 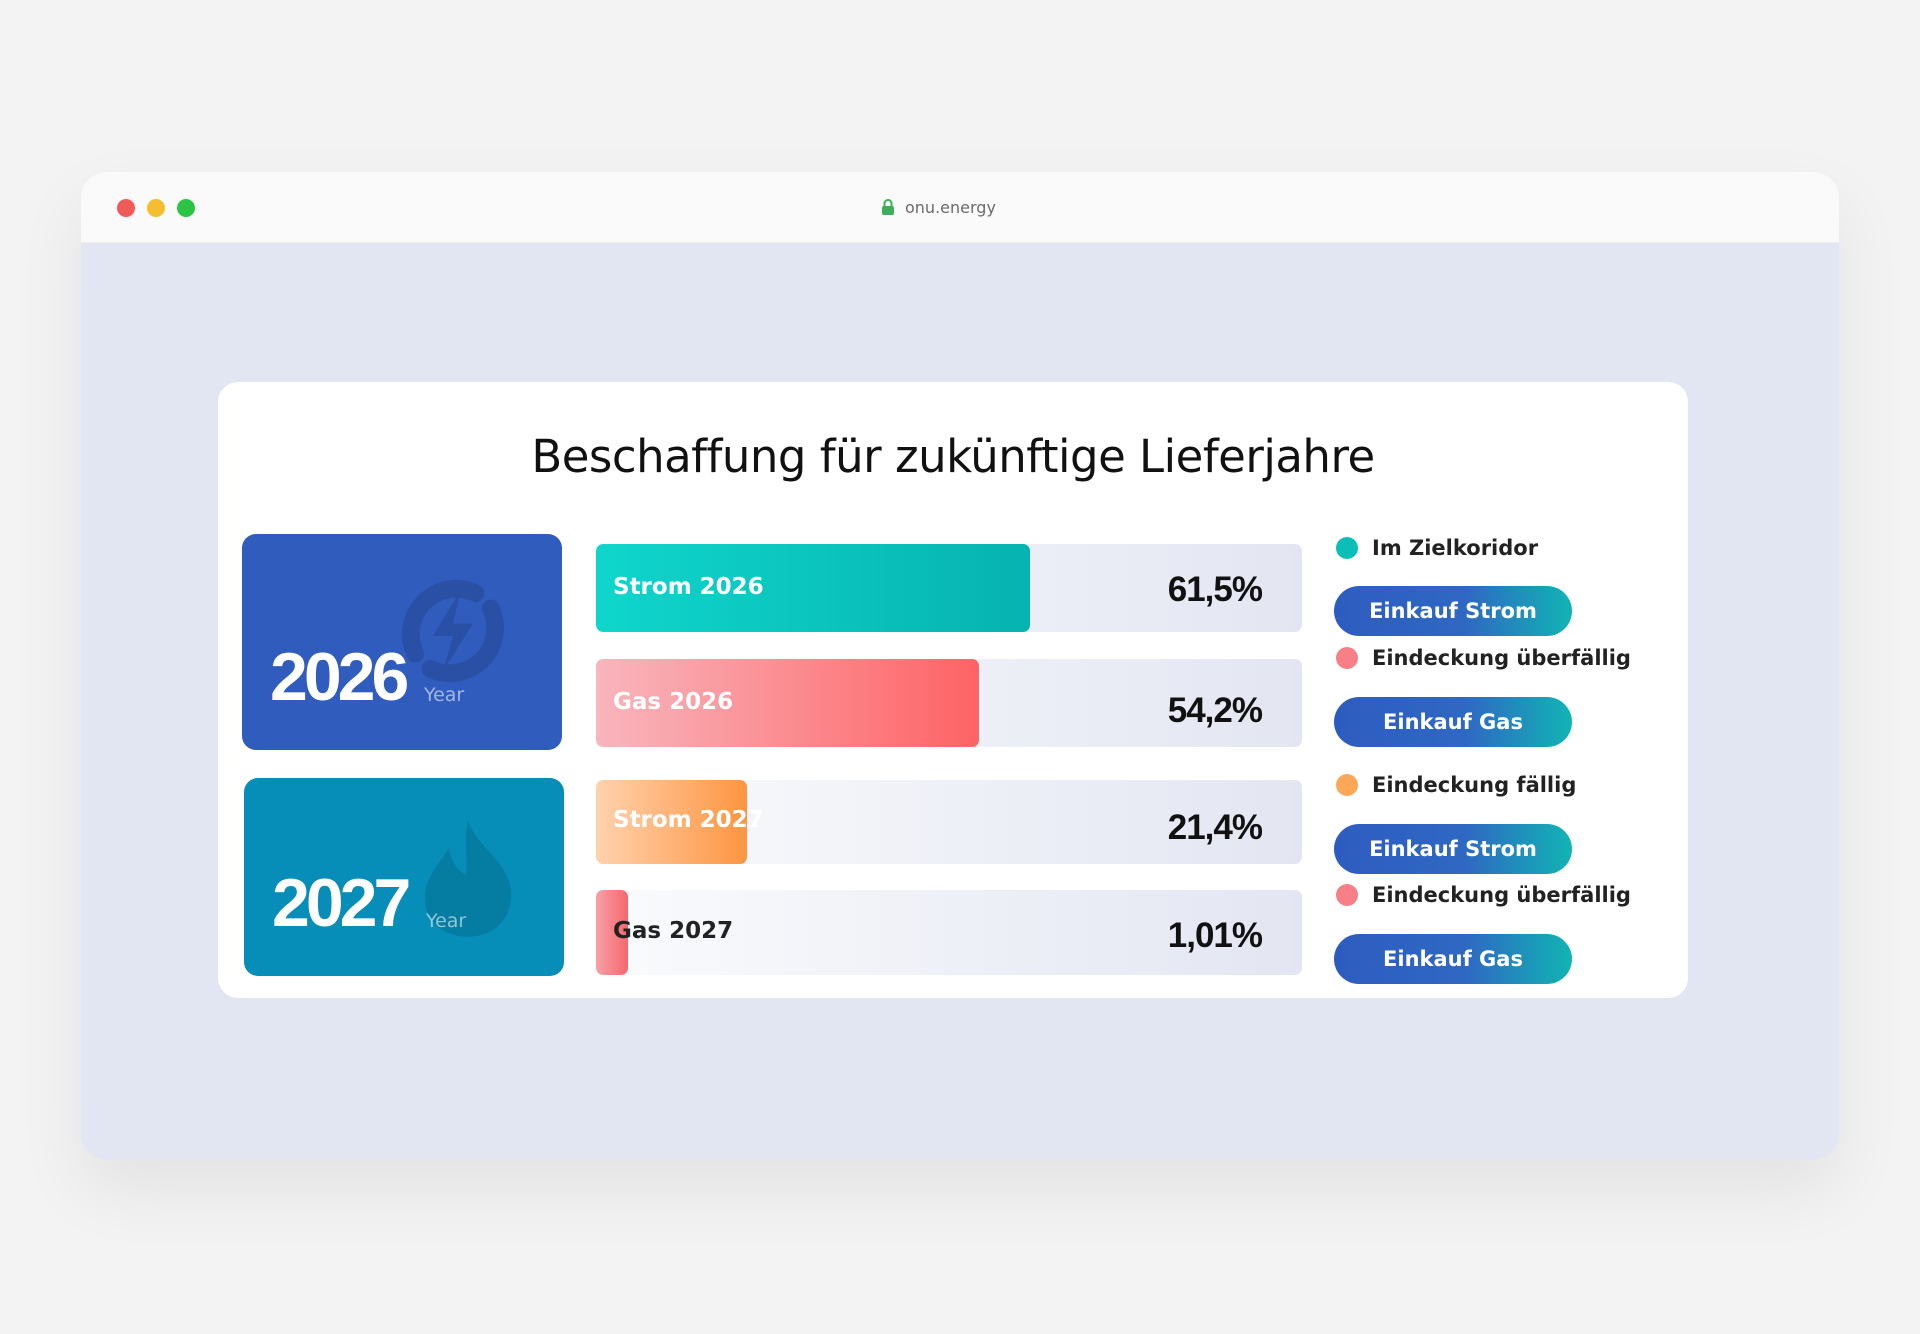 I want to click on einkauf-gas-2027-button: Einkauf Gas, so click(x=1453, y=959).